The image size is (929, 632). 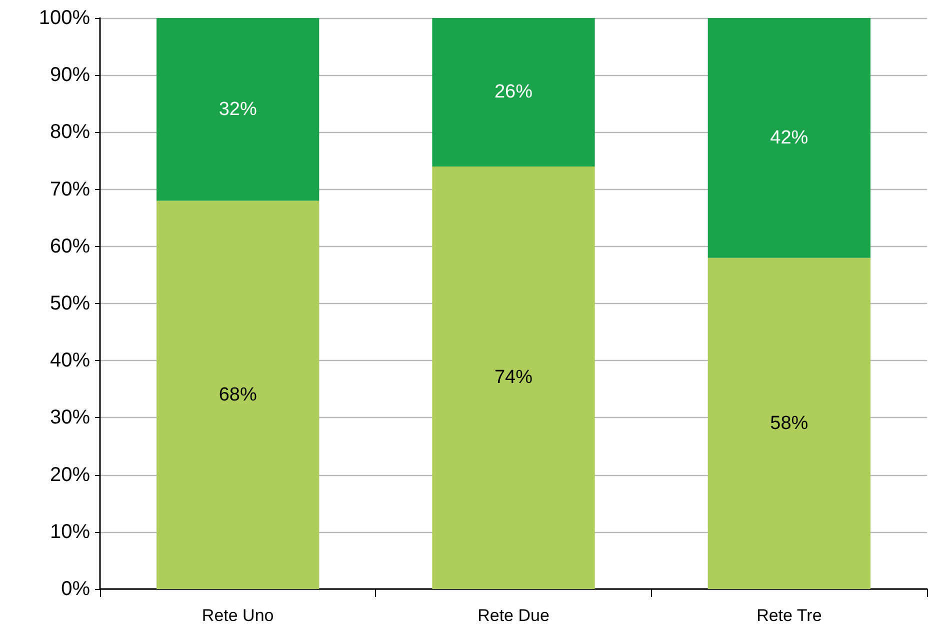 What do you see at coordinates (70, 189) in the screenshot?
I see `y-tick-label: 70%` at bounding box center [70, 189].